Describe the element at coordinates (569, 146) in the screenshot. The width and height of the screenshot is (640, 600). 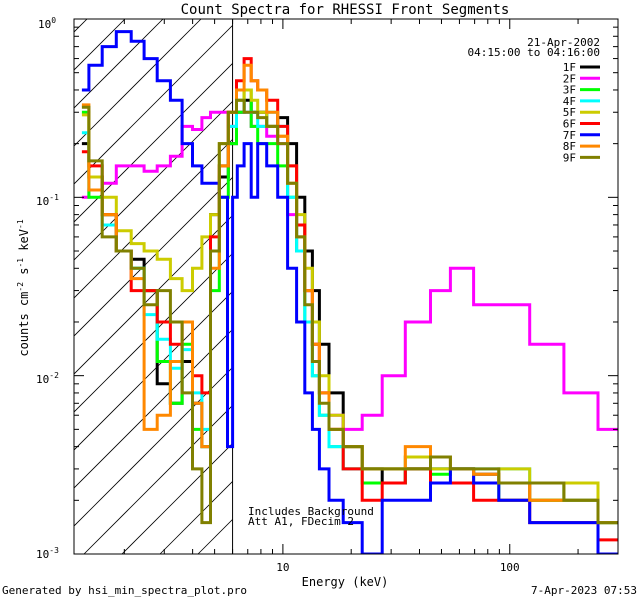
I see `legend-label-8F: 8F` at that location.